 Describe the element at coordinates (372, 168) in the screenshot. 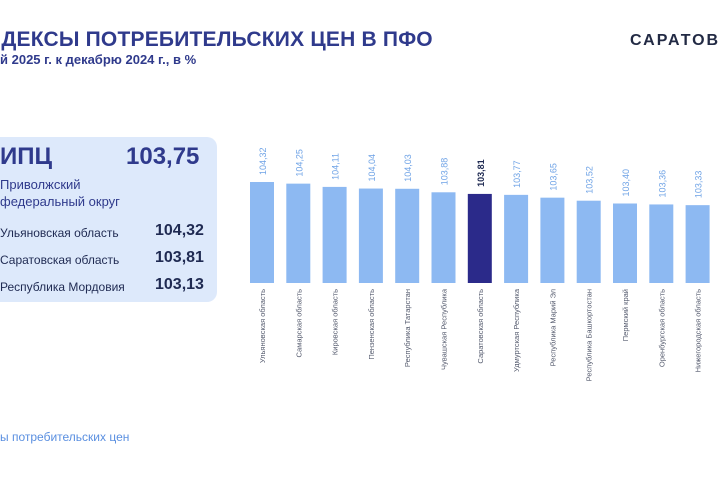

I see `bar-value-label: 104,04` at that location.